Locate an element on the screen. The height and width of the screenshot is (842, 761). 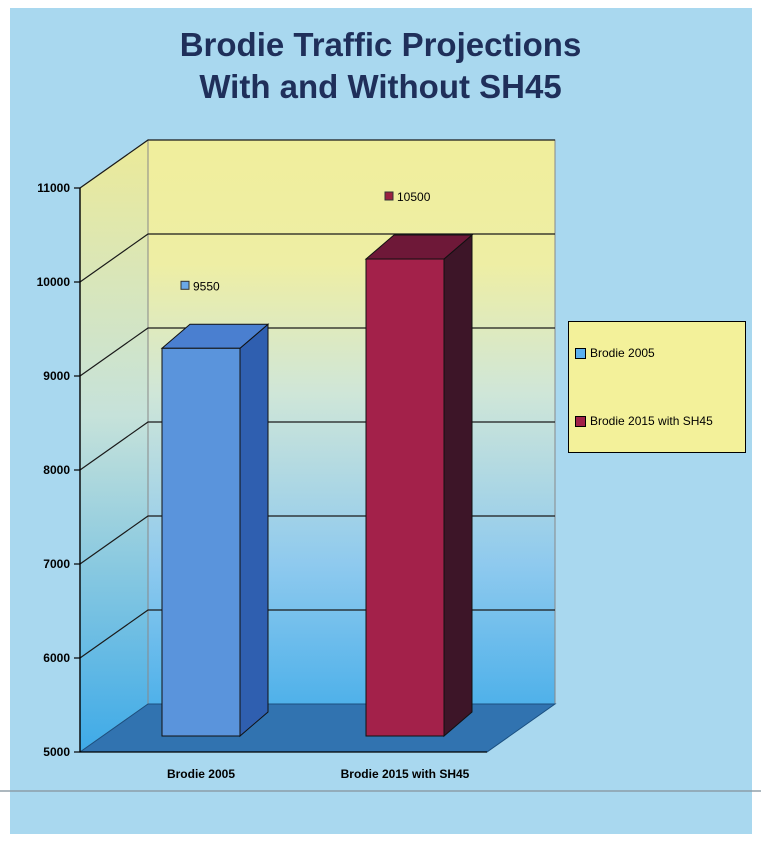
data-label: 10500 is located at coordinates (414, 197).